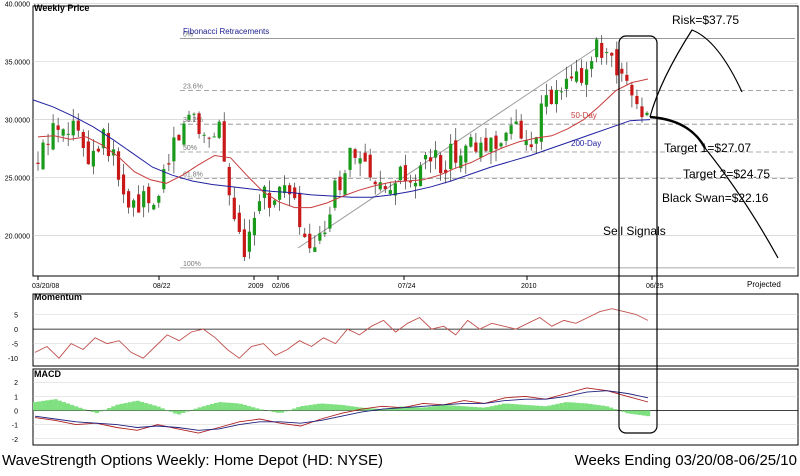 The width and height of the screenshot is (800, 476). Describe the element at coordinates (226, 31) in the screenshot. I see `fibonacci-title: Fibonacci Retracements` at that location.